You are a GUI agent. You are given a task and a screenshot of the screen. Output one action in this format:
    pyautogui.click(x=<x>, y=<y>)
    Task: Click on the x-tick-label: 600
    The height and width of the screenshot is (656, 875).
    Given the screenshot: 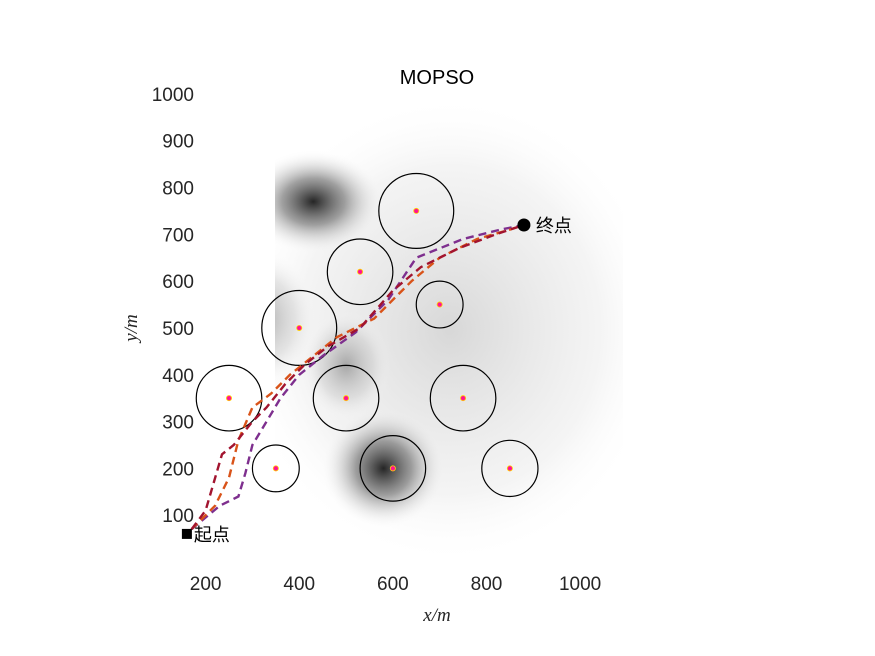 What is the action you would take?
    pyautogui.click(x=393, y=584)
    